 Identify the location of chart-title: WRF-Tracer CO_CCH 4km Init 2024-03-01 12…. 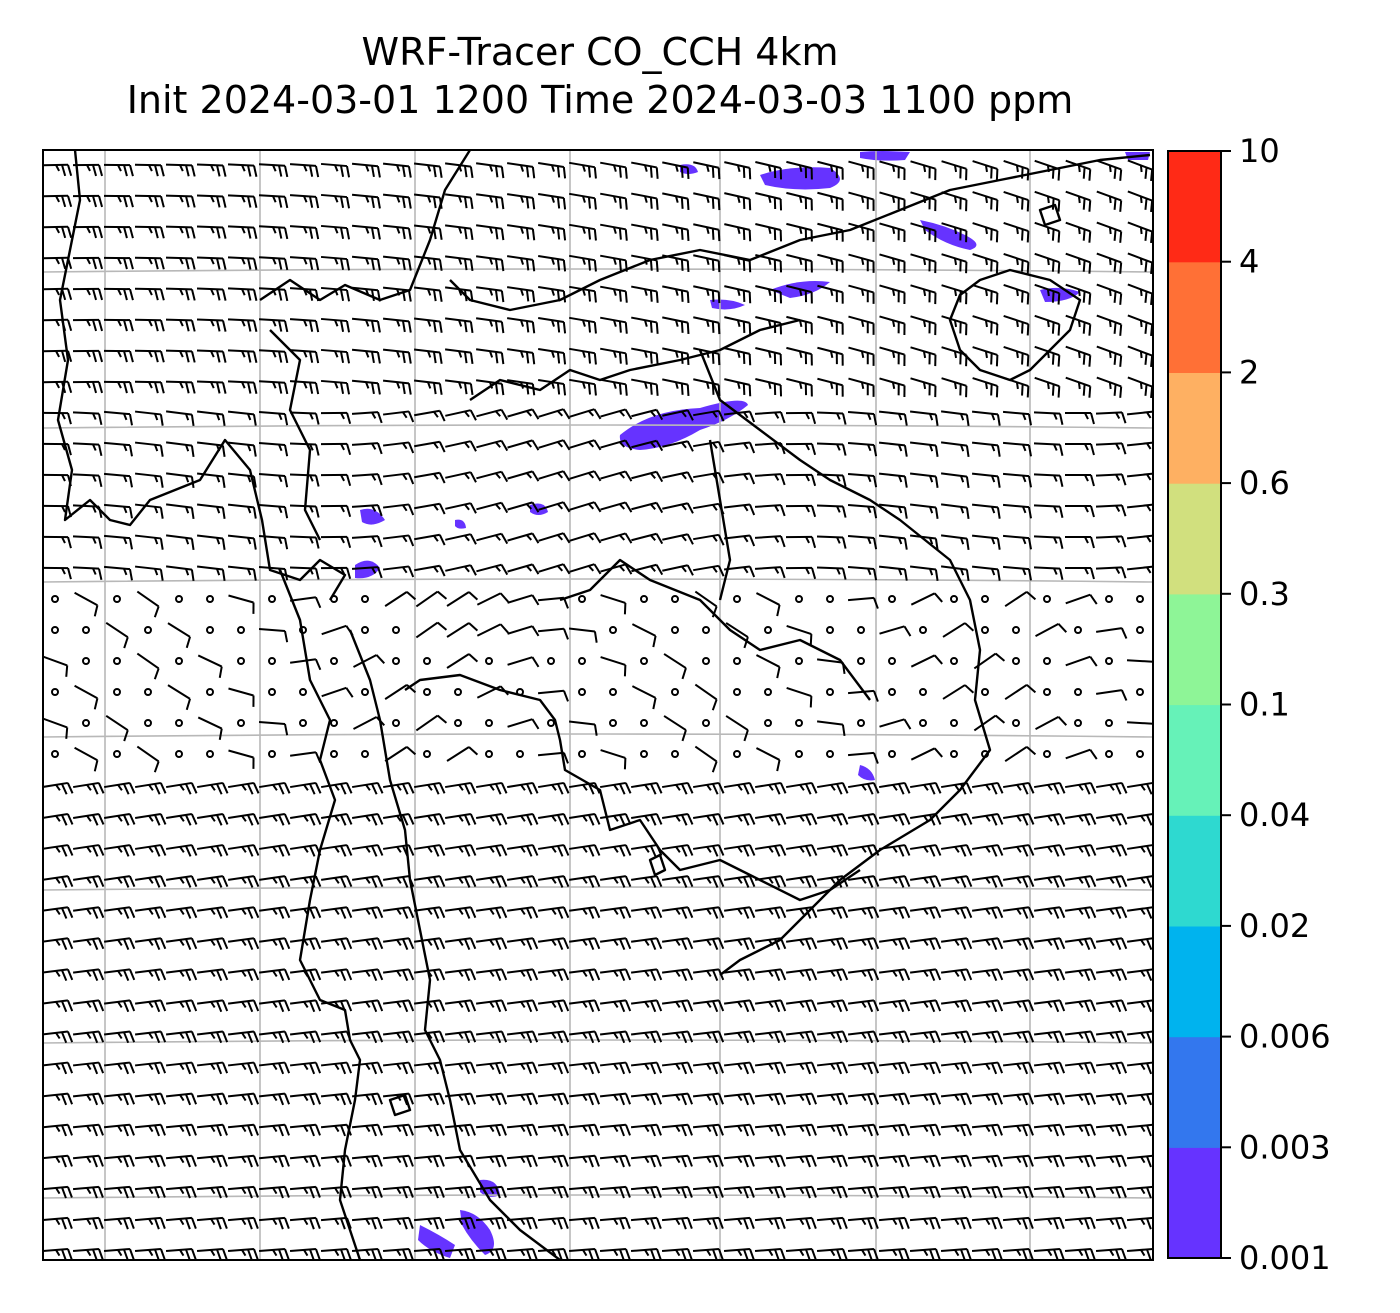
(600, 76).